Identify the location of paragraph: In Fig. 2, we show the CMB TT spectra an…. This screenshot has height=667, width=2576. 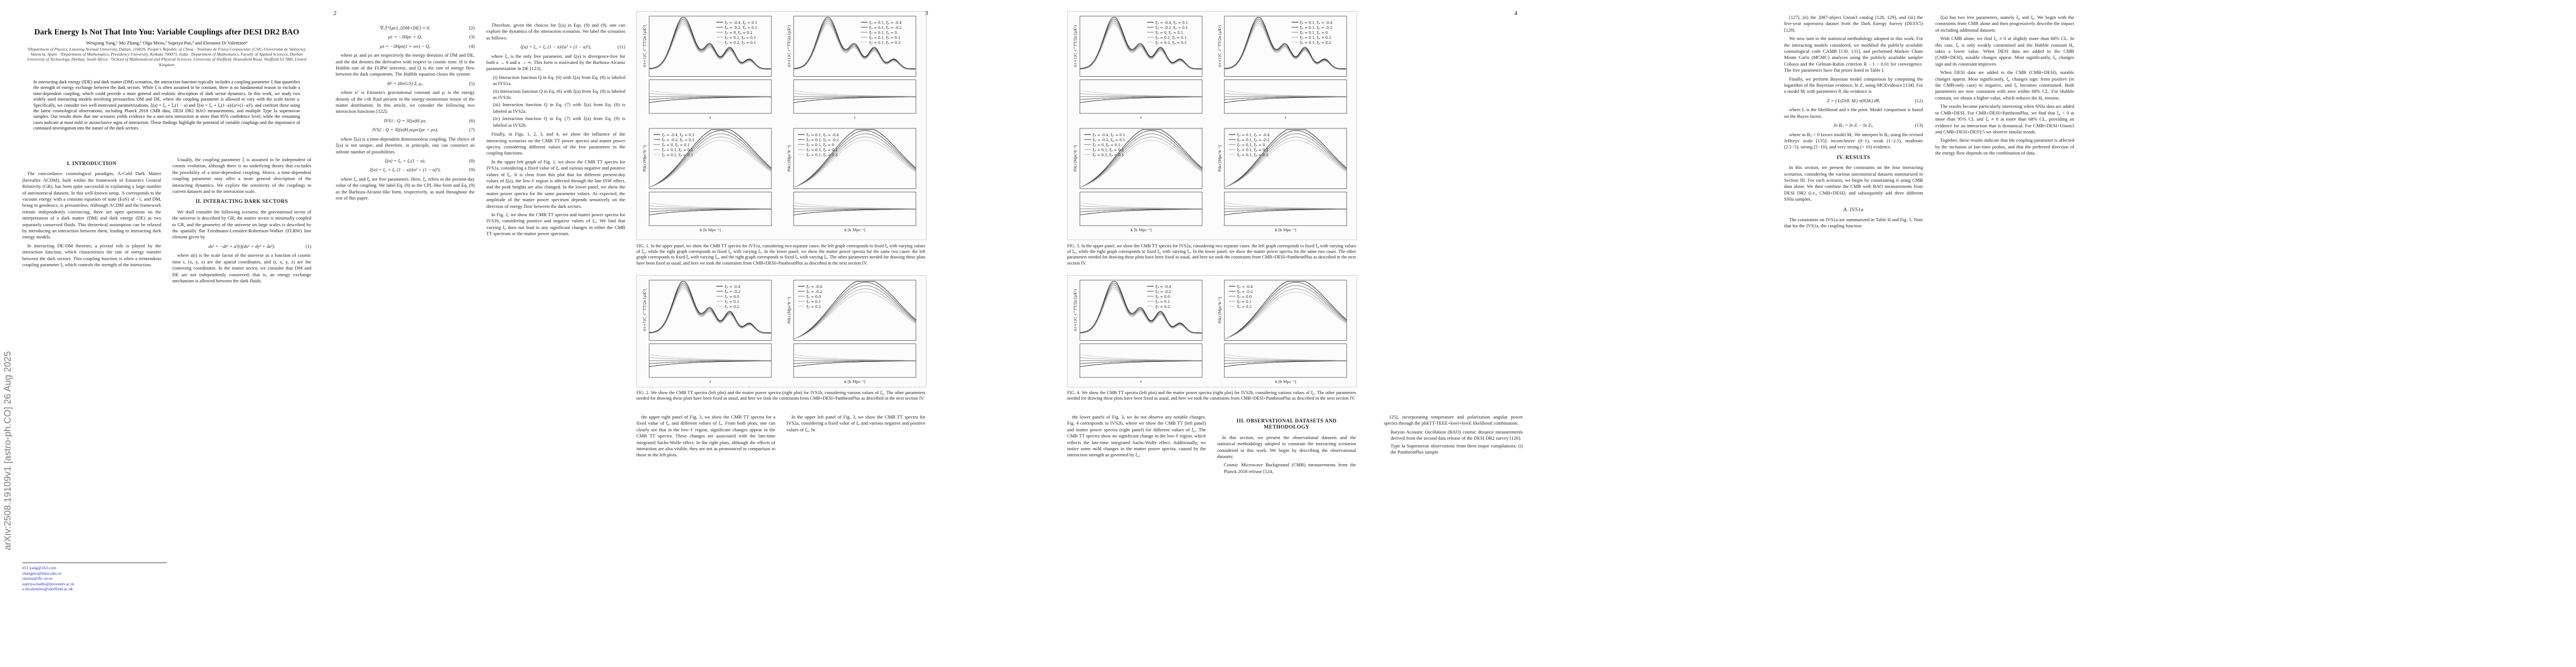
(555, 224).